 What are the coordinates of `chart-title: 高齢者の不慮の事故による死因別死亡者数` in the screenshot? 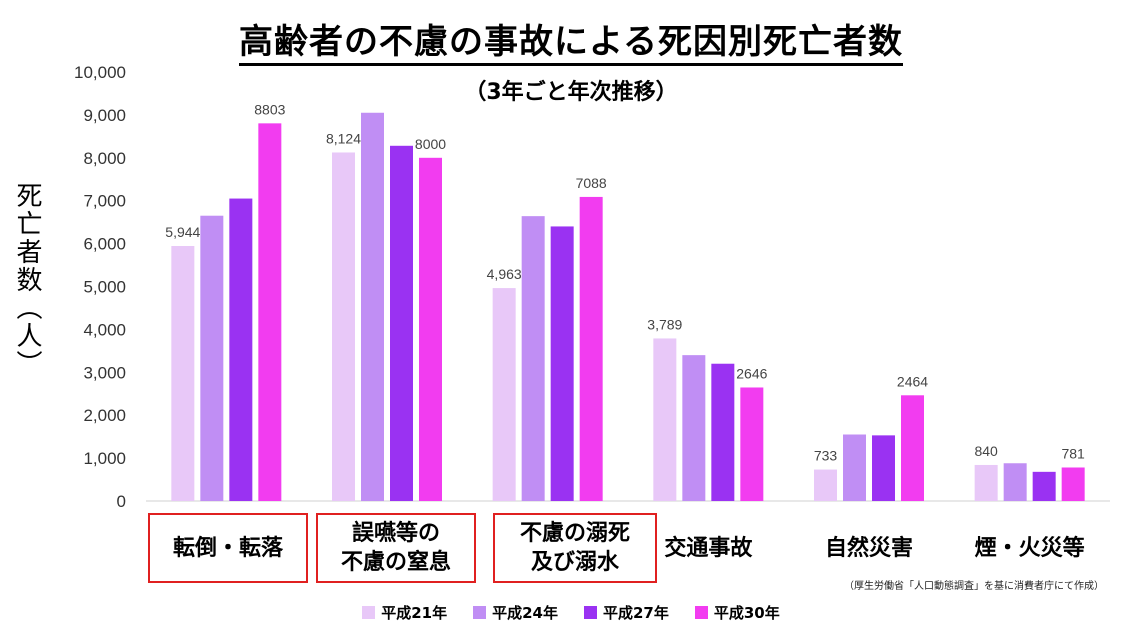 It's located at (571, 40).